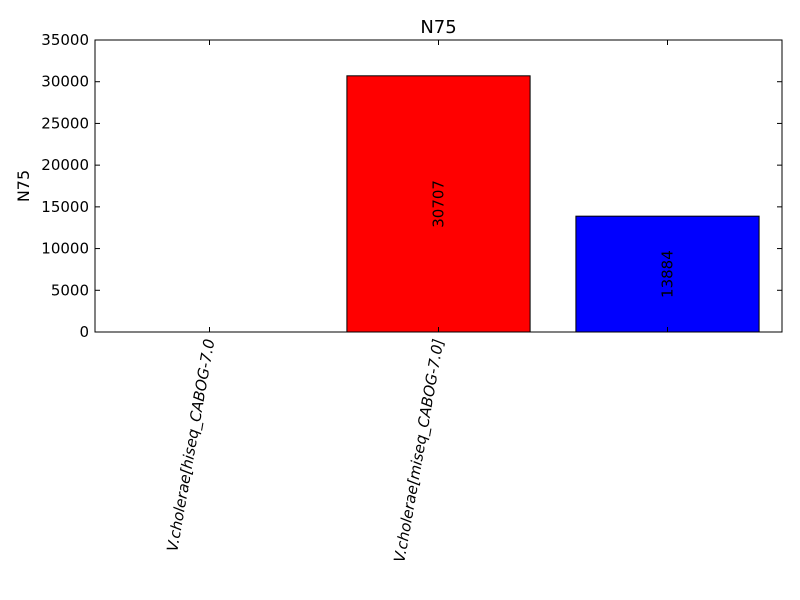  I want to click on y-axis-label: N75, so click(23, 186).